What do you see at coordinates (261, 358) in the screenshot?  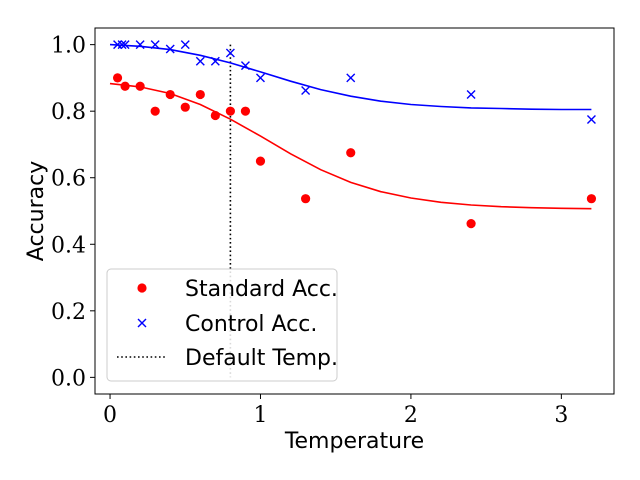 I see `legend-label: Default Temp.` at bounding box center [261, 358].